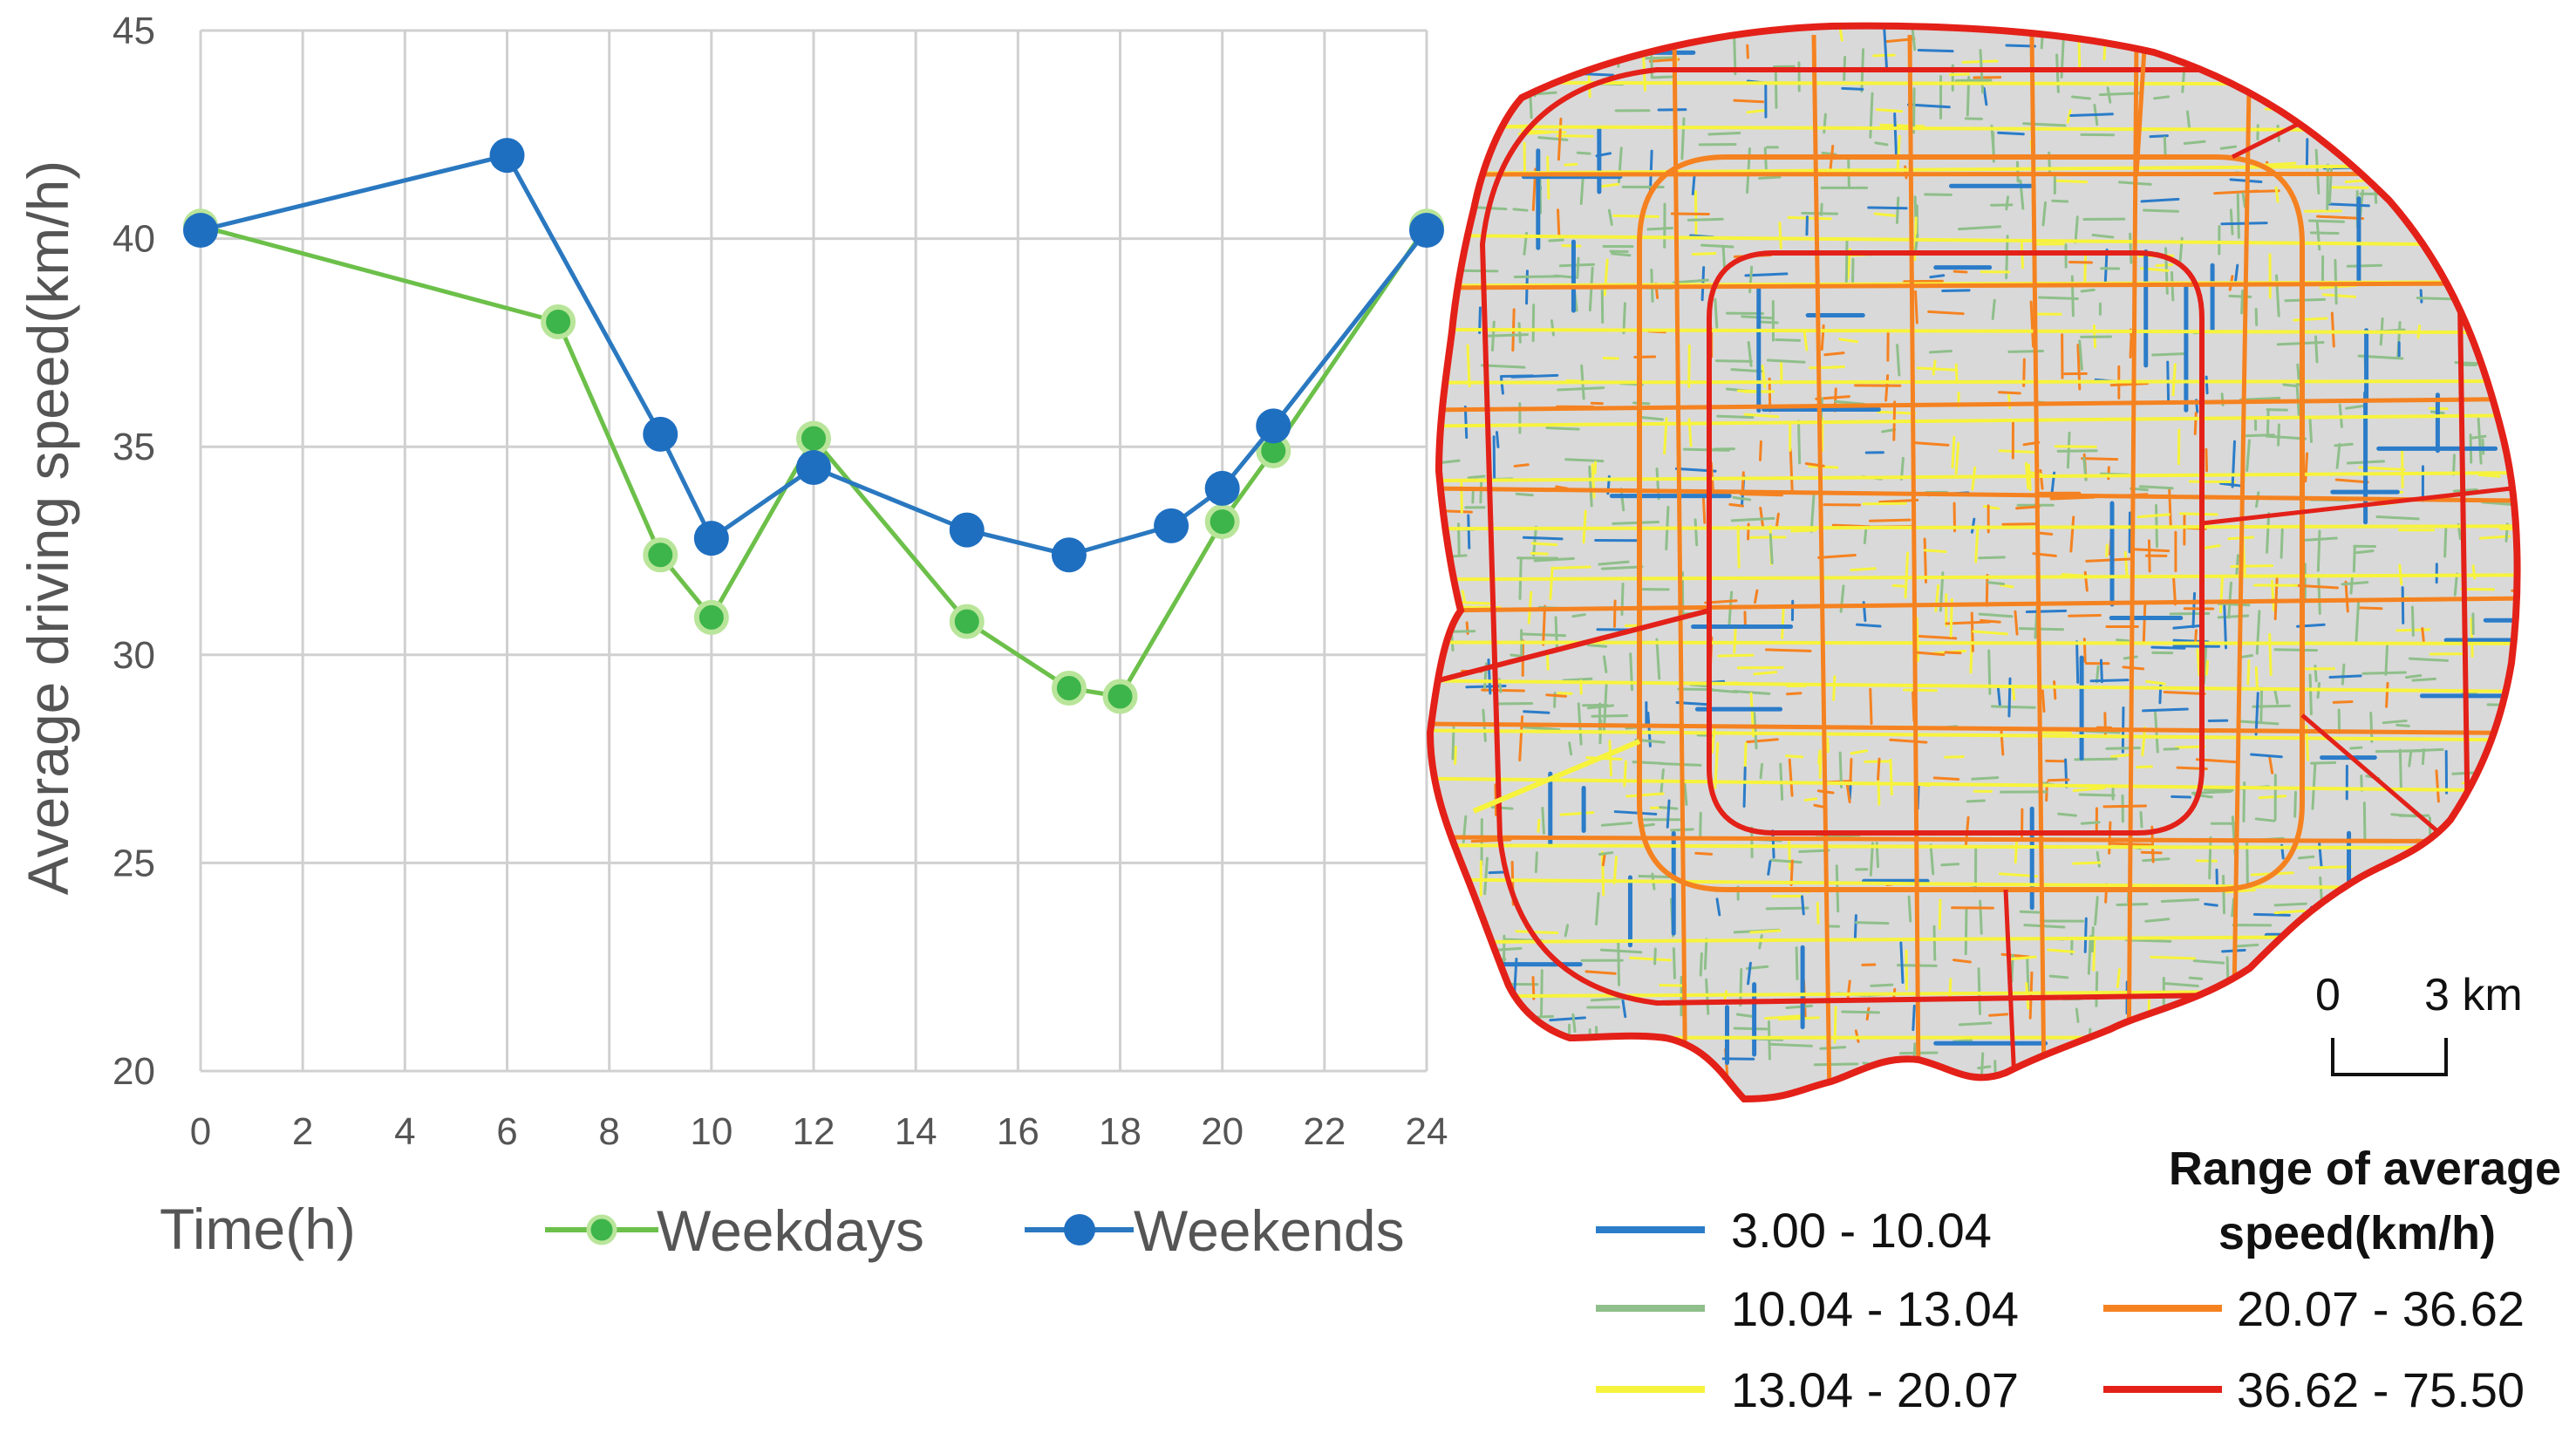 Image resolution: width=2576 pixels, height=1433 pixels. What do you see at coordinates (2473, 995) in the screenshot?
I see `scale-bar-right-label: 3 km` at bounding box center [2473, 995].